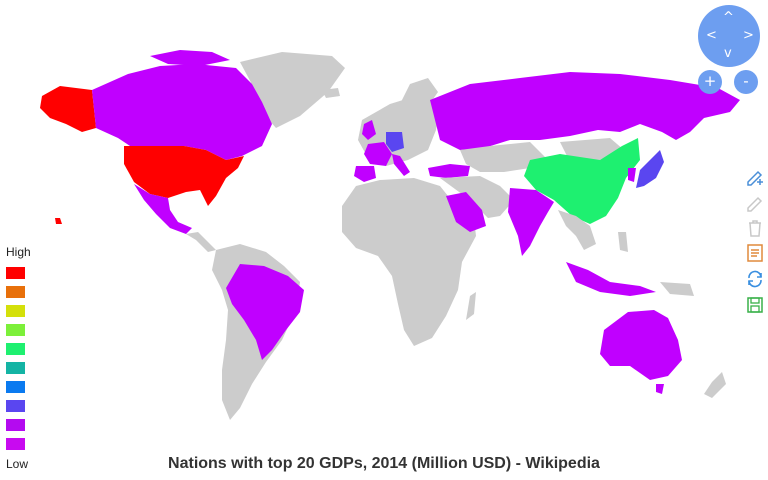 The height and width of the screenshot is (480, 768). What do you see at coordinates (728, 53) in the screenshot?
I see `pan-down-button: v` at bounding box center [728, 53].